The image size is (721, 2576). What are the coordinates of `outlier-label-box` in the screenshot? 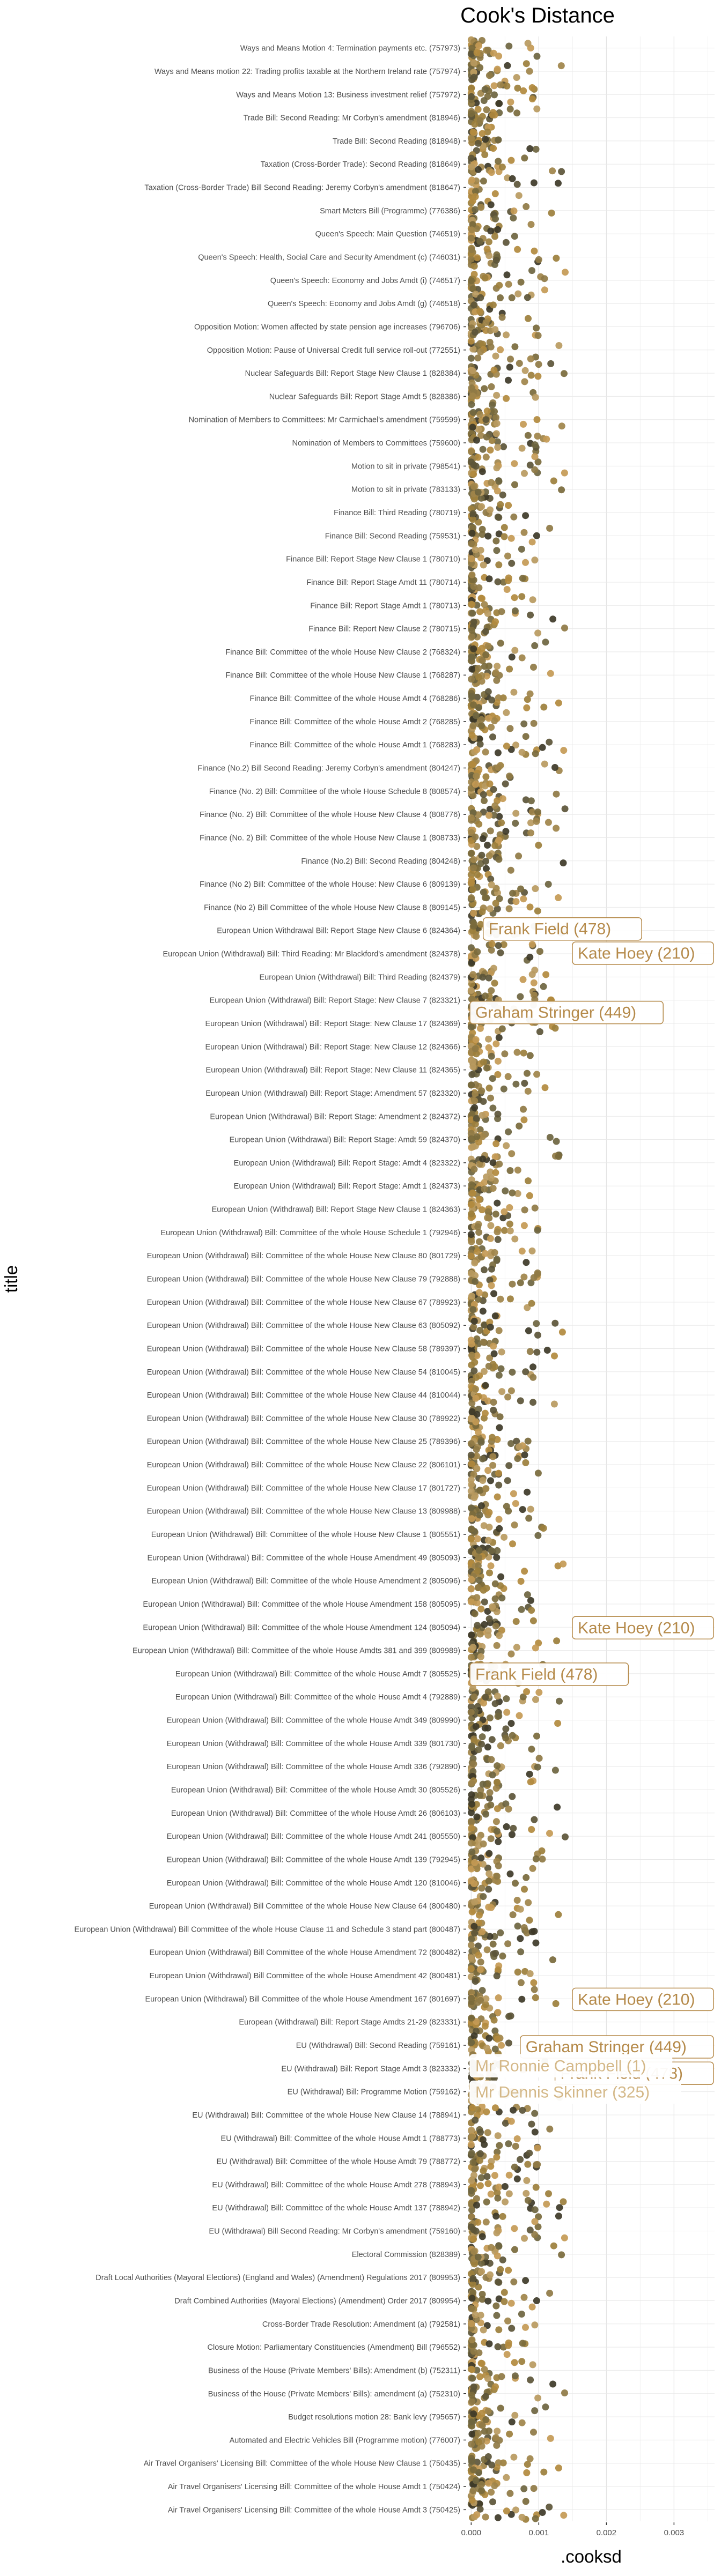 It's located at (643, 1628).